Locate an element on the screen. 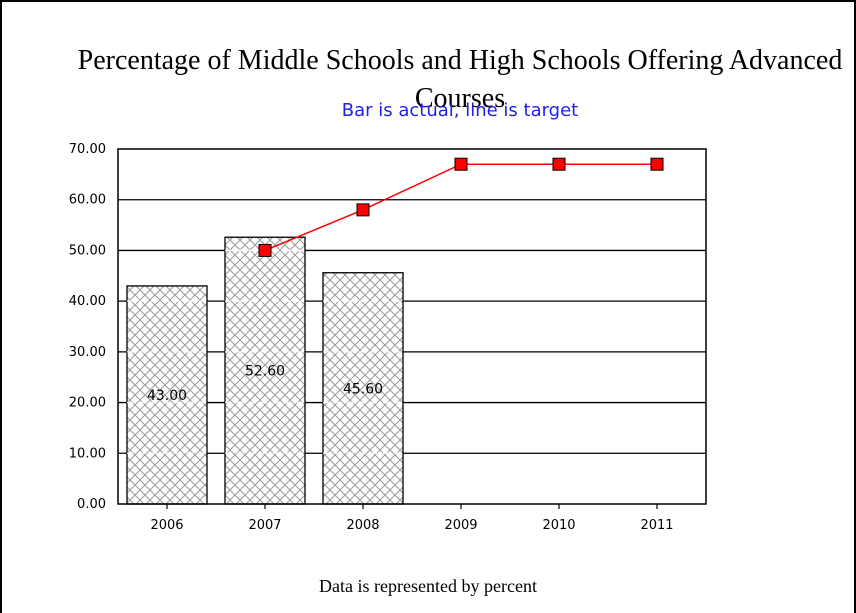 This screenshot has width=856, height=613. bar-data-label: 52.60 is located at coordinates (265, 372).